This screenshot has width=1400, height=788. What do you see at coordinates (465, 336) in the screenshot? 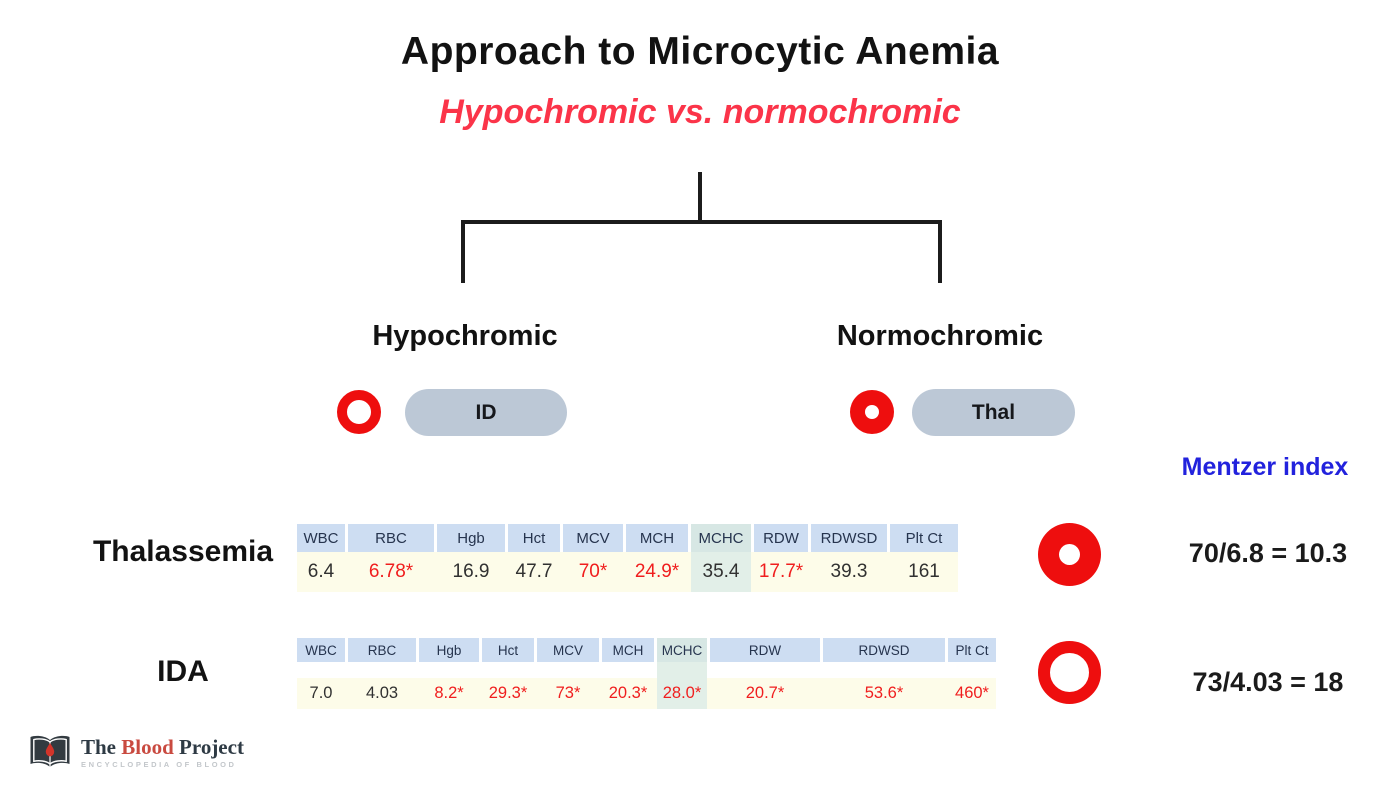
I see `branch-label-hypochromic: Hypochromic` at bounding box center [465, 336].